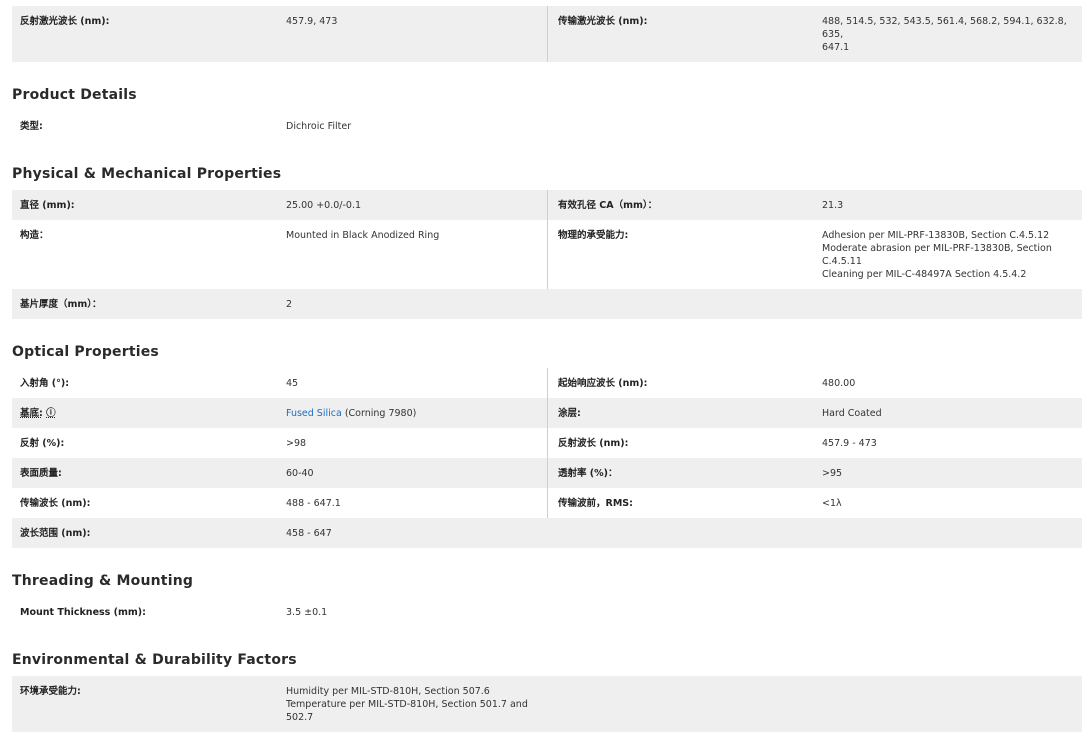 Image resolution: width=1092 pixels, height=732 pixels. I want to click on spec-label: 传输波长 (nm):, so click(149, 503).